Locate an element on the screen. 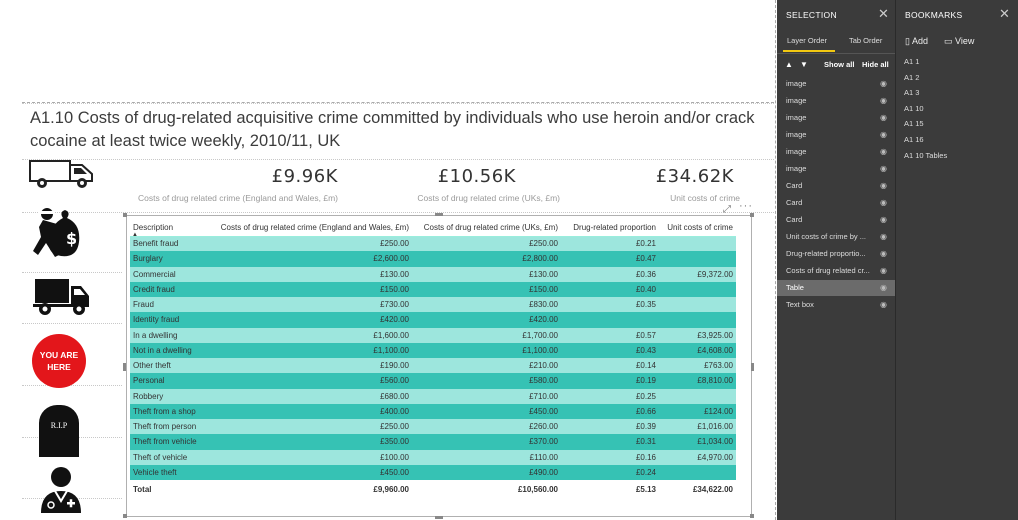 This screenshot has height=520, width=1018. send-backward-icon: ▼ is located at coordinates (804, 64).